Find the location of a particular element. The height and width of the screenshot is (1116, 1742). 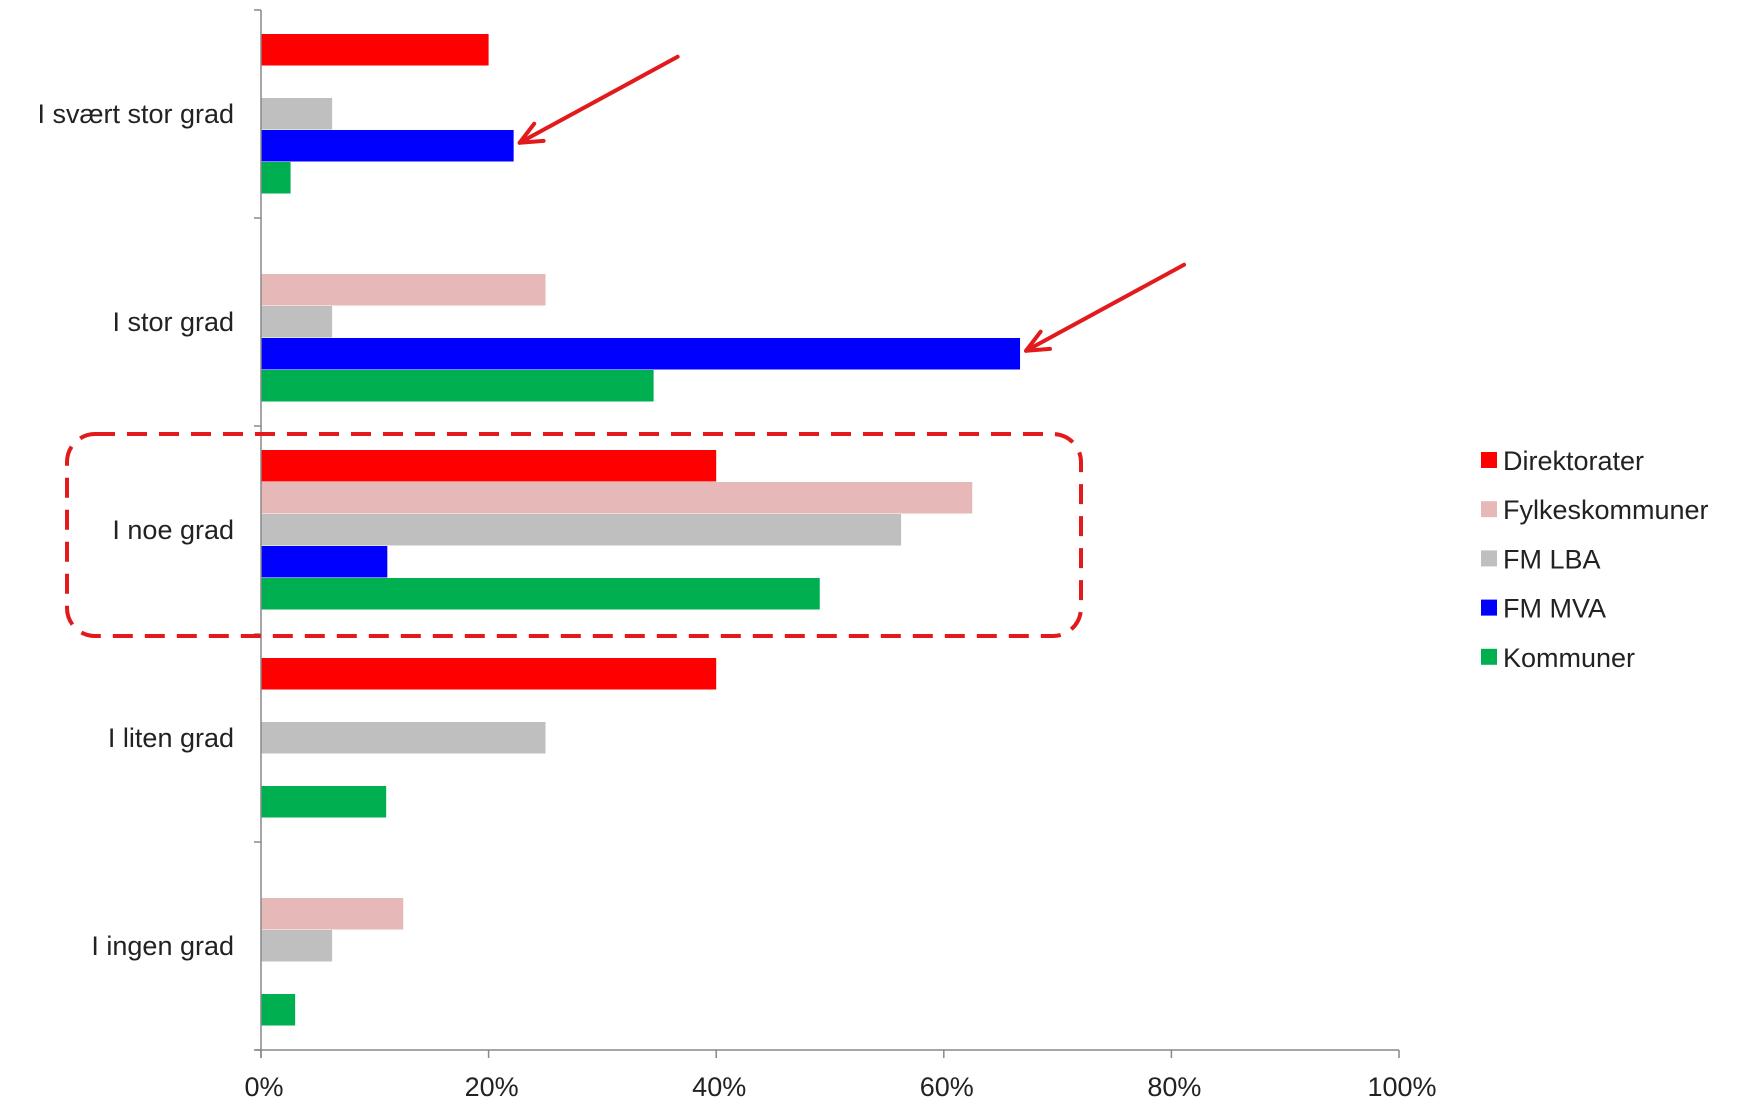

bar-i-sv-rt-stor-grad-fm-lba is located at coordinates (297, 114).